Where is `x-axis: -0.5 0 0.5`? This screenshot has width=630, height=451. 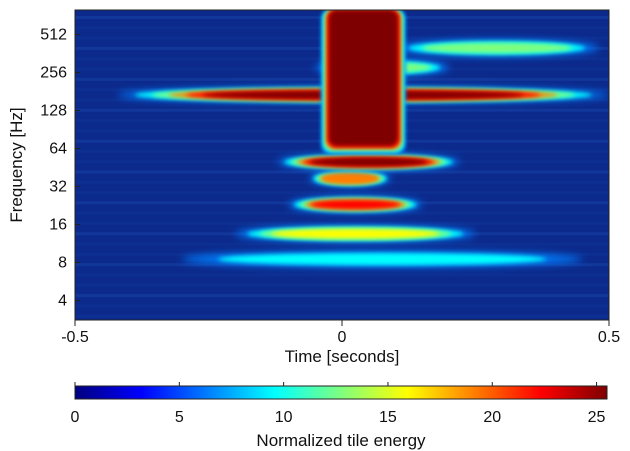 x-axis: -0.5 0 0.5 is located at coordinates (340, 333).